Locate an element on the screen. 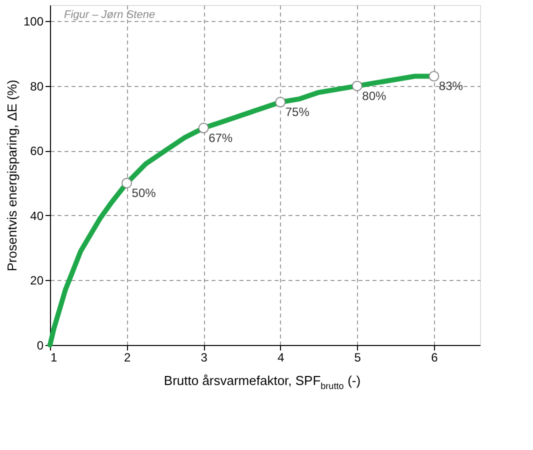  y-tick-label: 40 is located at coordinates (37, 215).